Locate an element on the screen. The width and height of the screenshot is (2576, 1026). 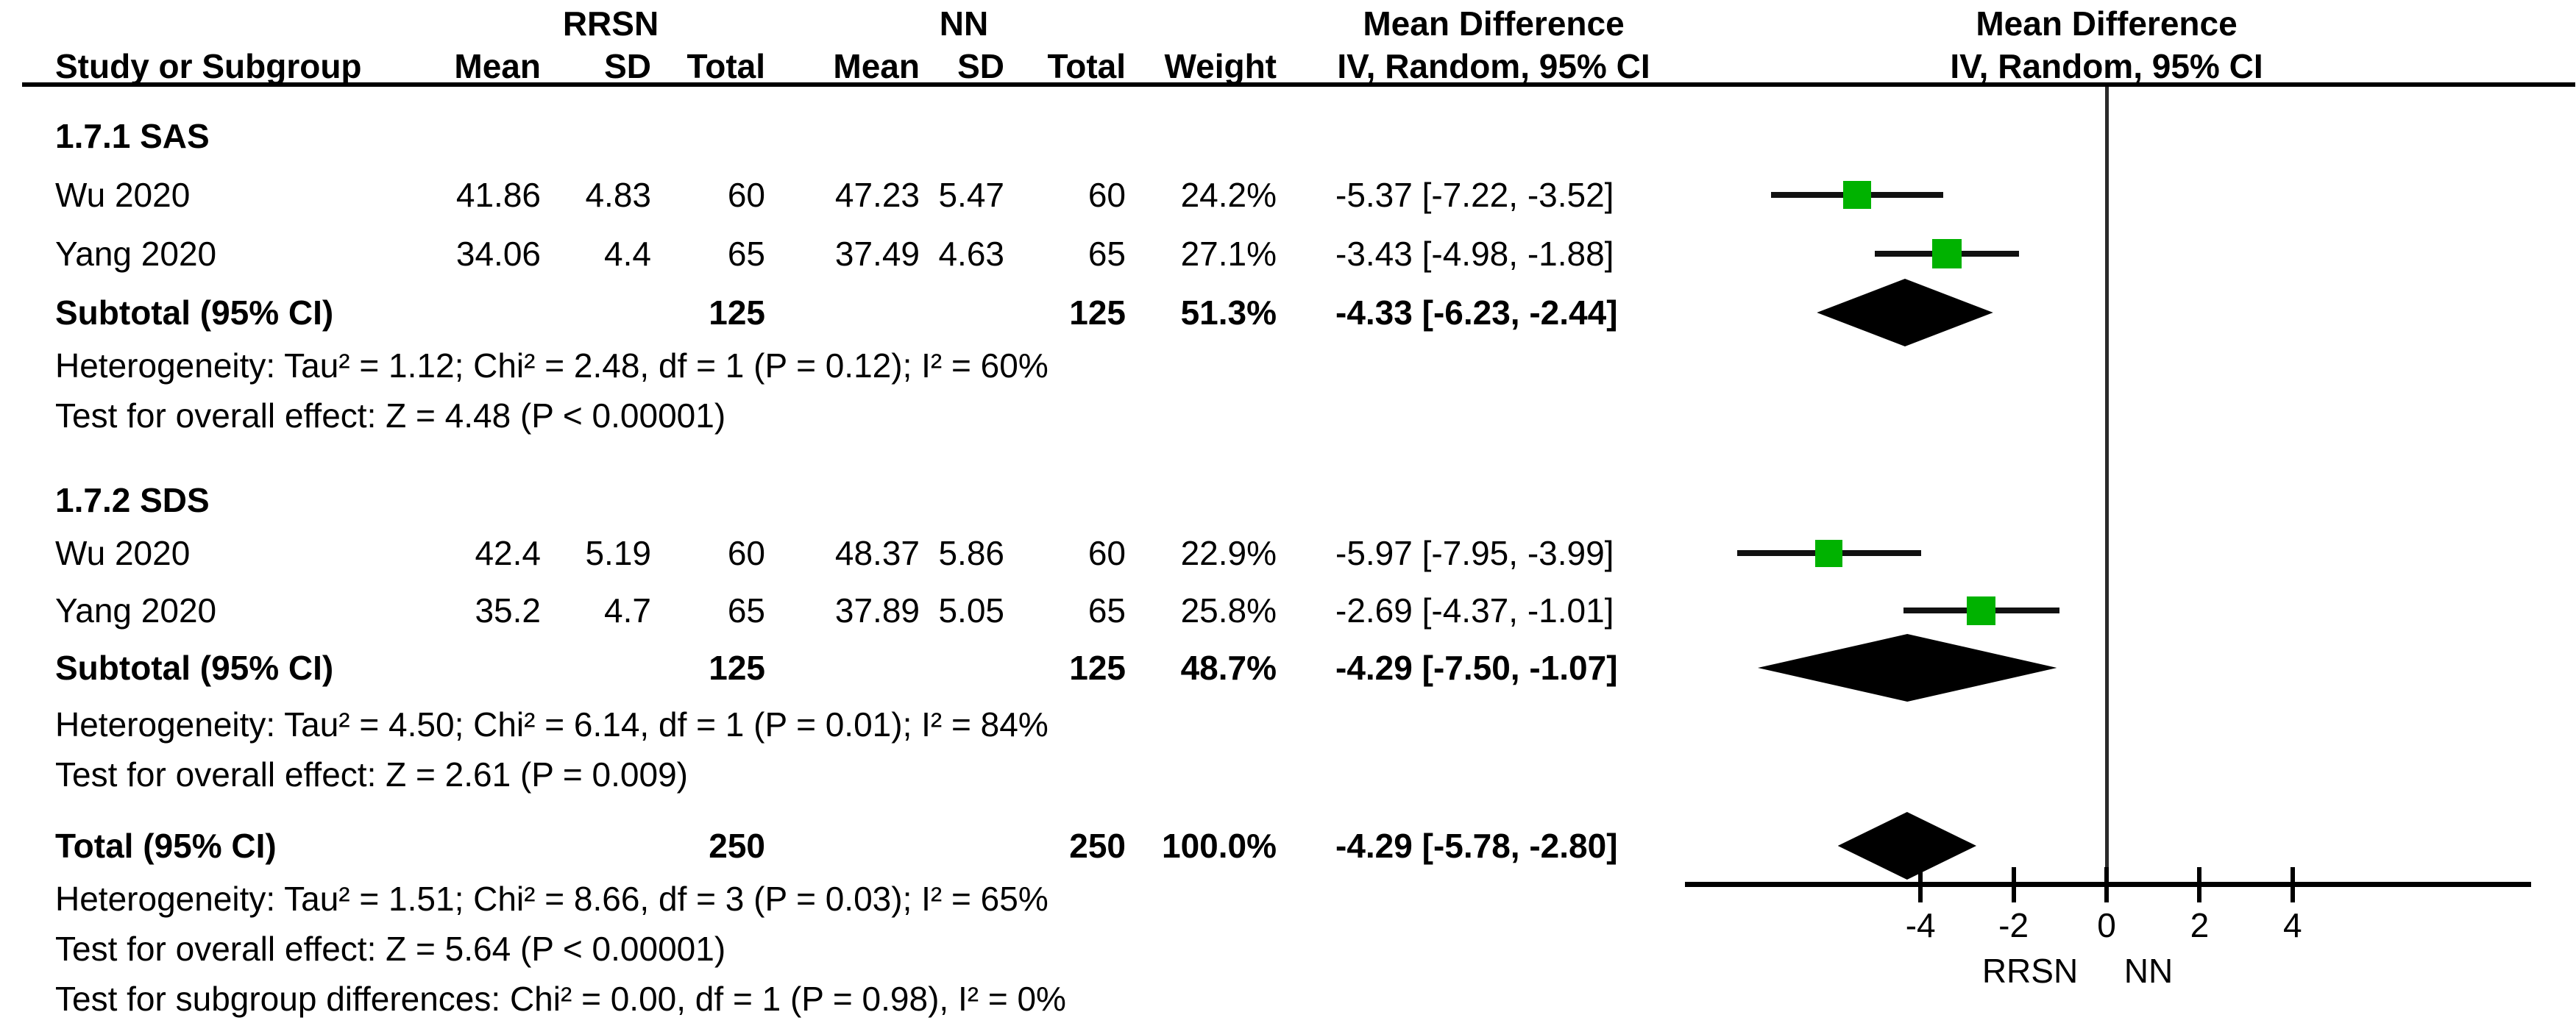
cell-mean1: 34.06 is located at coordinates (498, 254).